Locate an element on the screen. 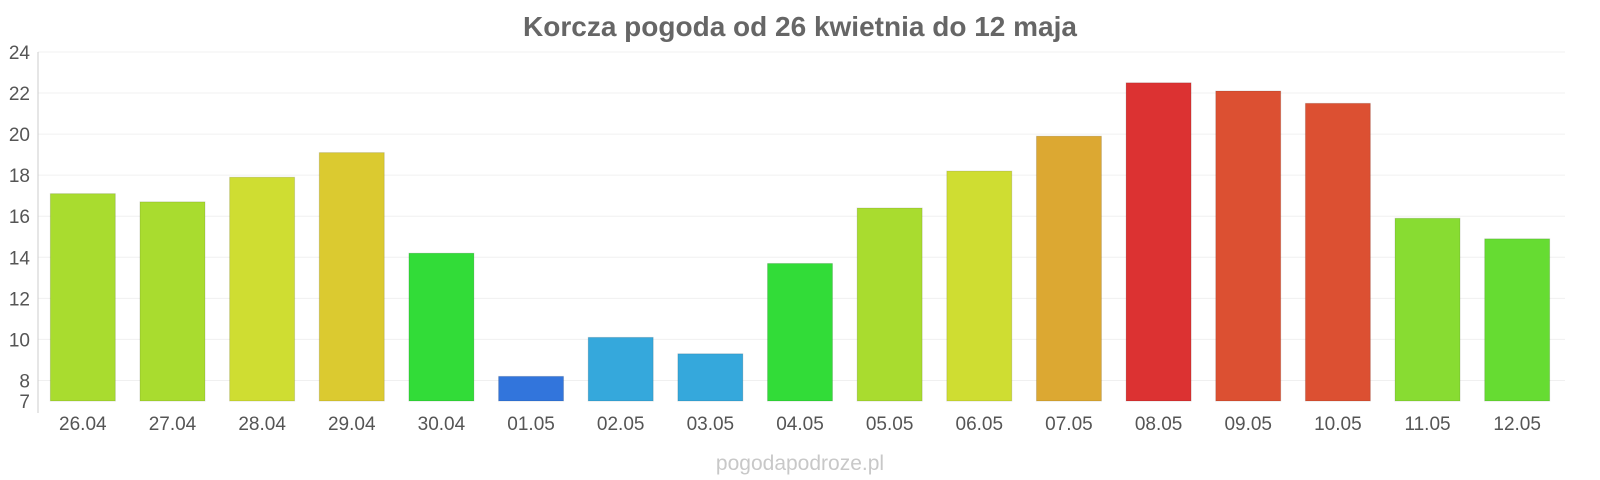 This screenshot has height=480, width=1600. y-tick-label: 10 is located at coordinates (19, 340).